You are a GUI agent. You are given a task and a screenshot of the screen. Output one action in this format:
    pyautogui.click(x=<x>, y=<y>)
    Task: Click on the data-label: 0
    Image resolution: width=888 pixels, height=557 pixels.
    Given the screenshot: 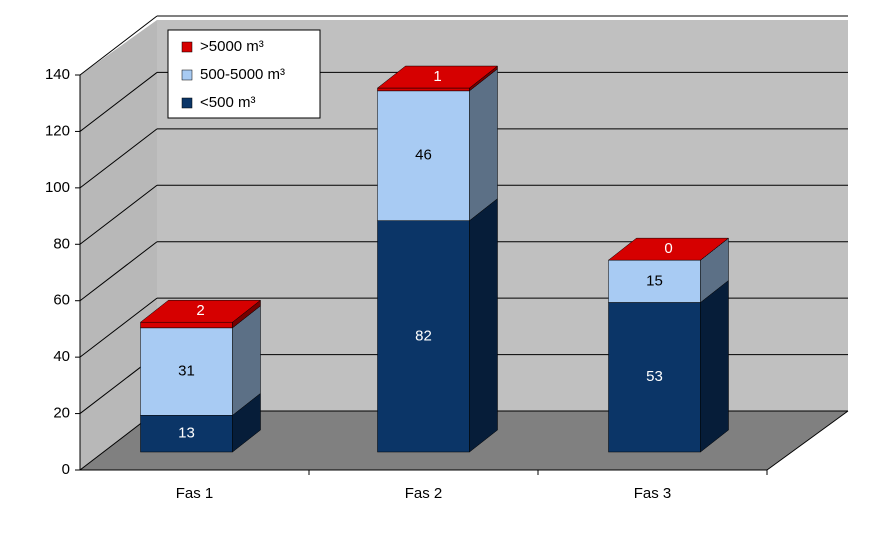 What is the action you would take?
    pyautogui.click(x=668, y=248)
    